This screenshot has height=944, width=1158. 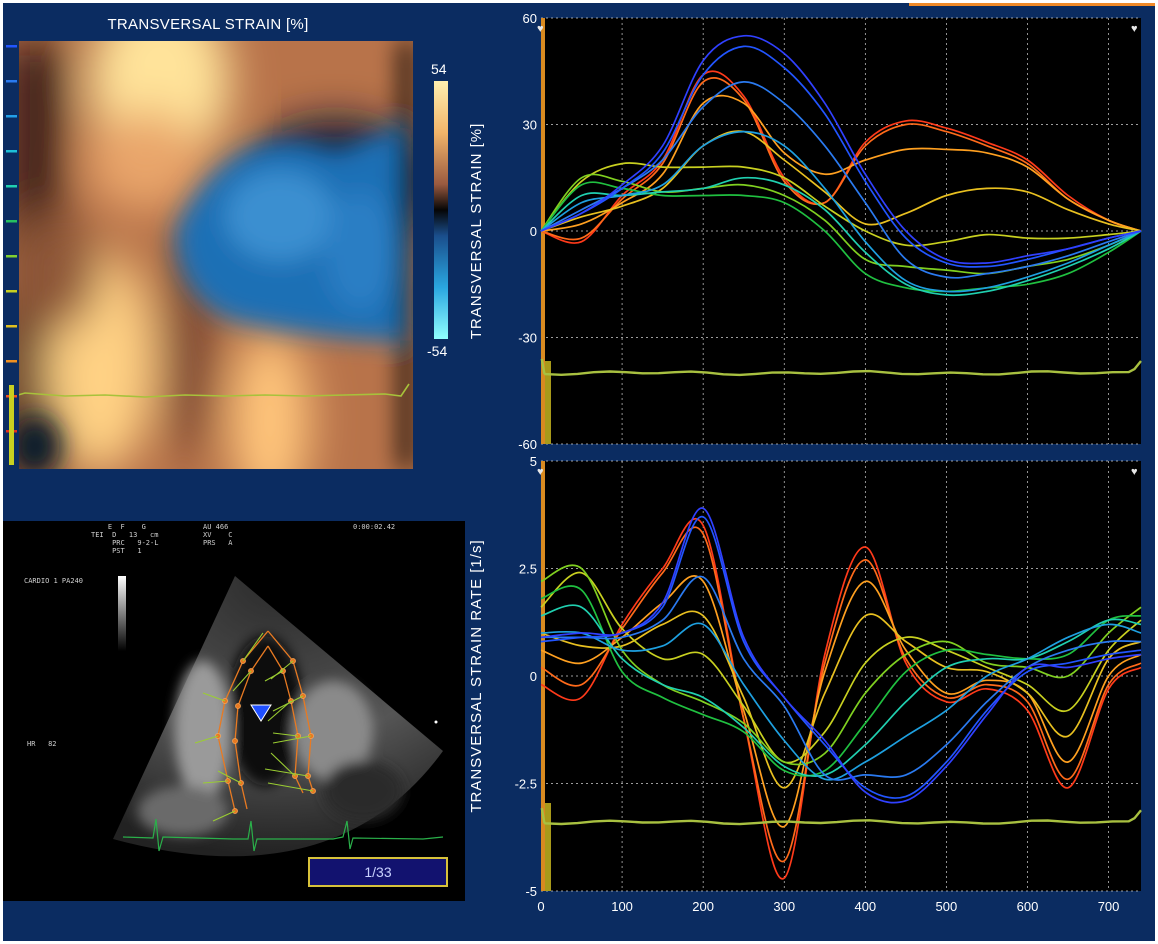 What do you see at coordinates (1032, 4) in the screenshot?
I see `top-accent-strip` at bounding box center [1032, 4].